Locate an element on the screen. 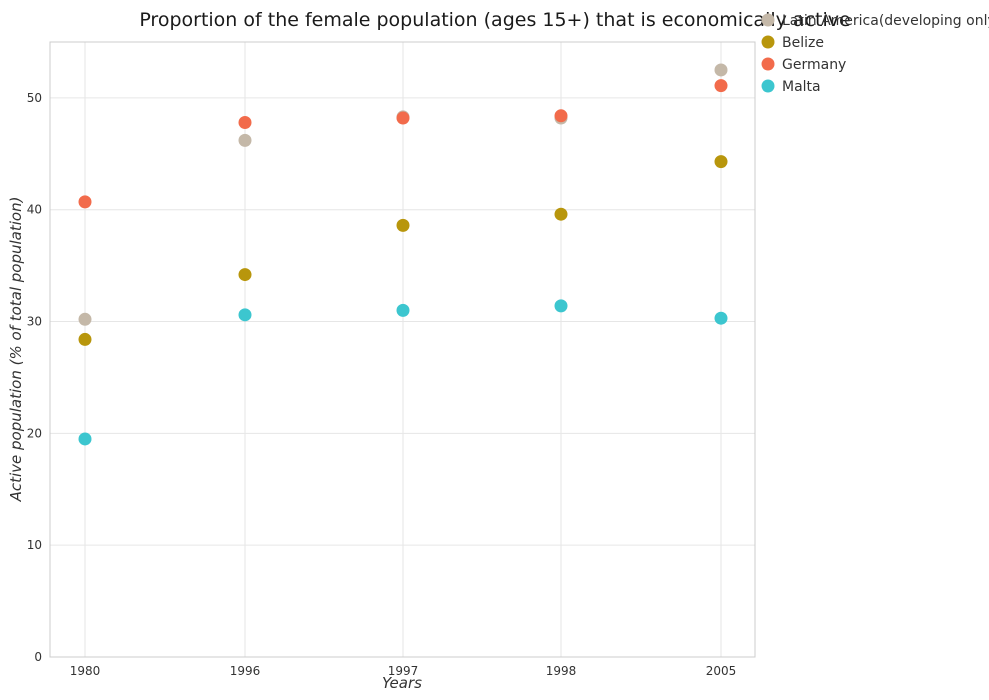  x-tick-label: 1996 is located at coordinates (245, 671).